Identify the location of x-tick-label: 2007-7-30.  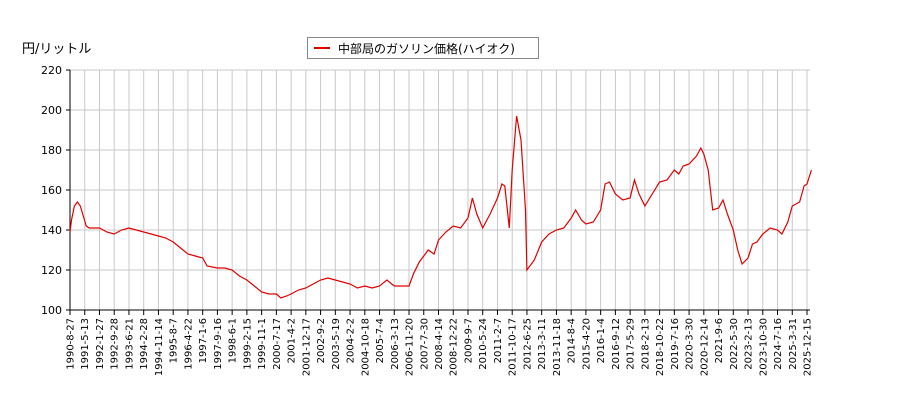
(424, 344).